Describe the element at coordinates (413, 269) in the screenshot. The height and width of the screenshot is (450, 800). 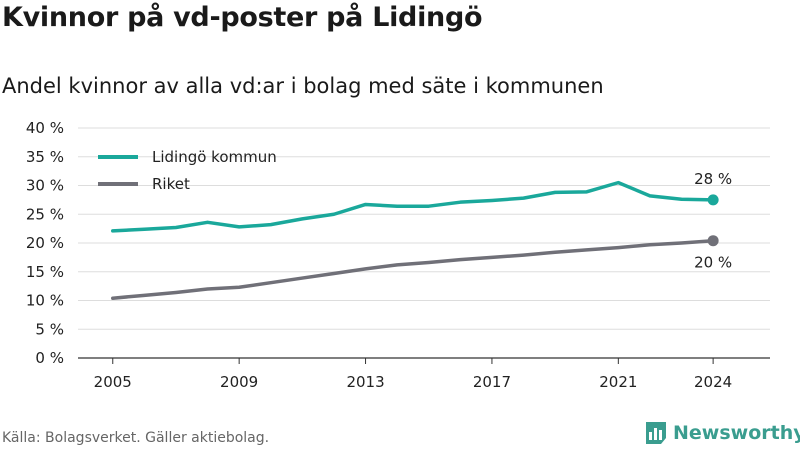
I see `series-line-riket` at that location.